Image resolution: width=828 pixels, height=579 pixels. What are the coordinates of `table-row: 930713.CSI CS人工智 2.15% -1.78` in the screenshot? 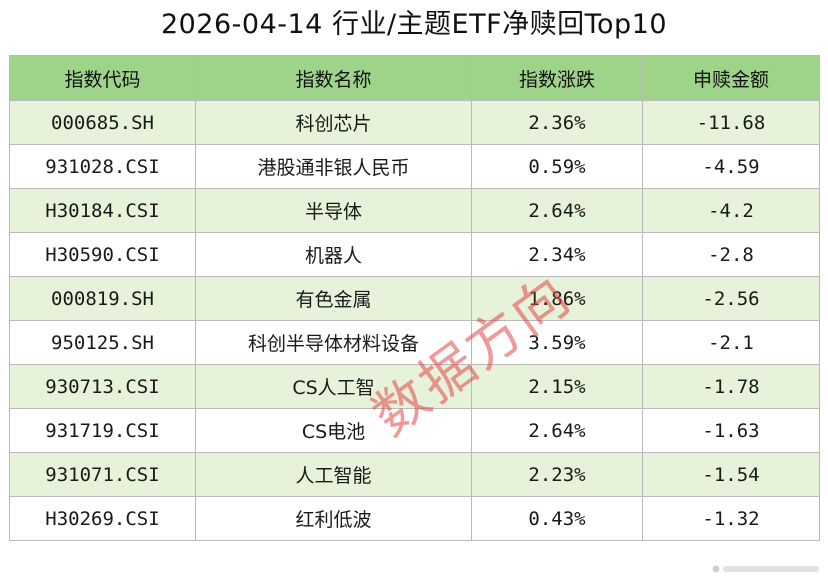 It's located at (414, 386).